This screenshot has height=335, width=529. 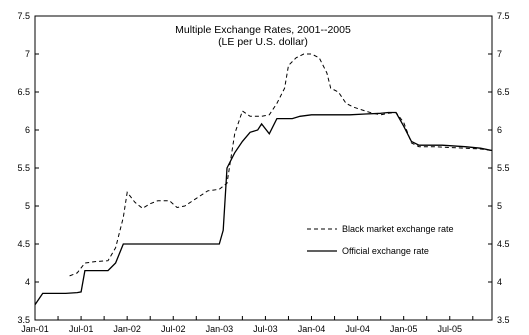 What do you see at coordinates (404, 329) in the screenshot?
I see `x-tick-label: Jan-05` at bounding box center [404, 329].